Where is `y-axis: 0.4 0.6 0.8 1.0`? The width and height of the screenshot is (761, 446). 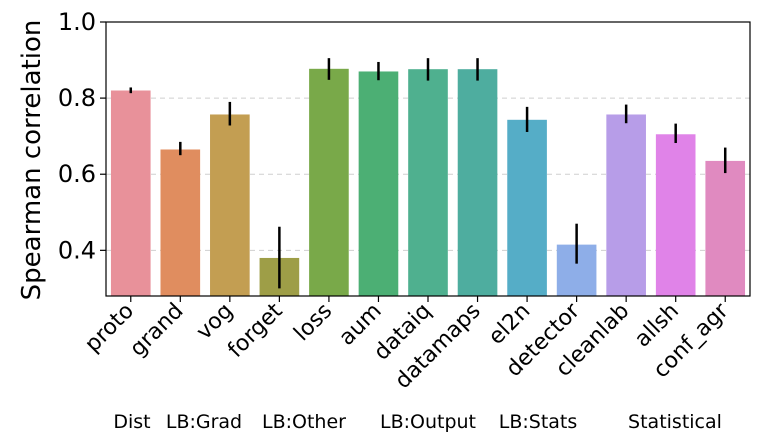 y-axis: 0.4 0.6 0.8 1.0 is located at coordinates (82, 136).